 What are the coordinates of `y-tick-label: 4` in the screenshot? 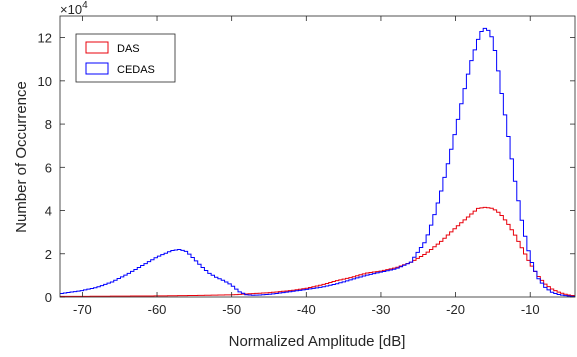 It's located at (48, 211).